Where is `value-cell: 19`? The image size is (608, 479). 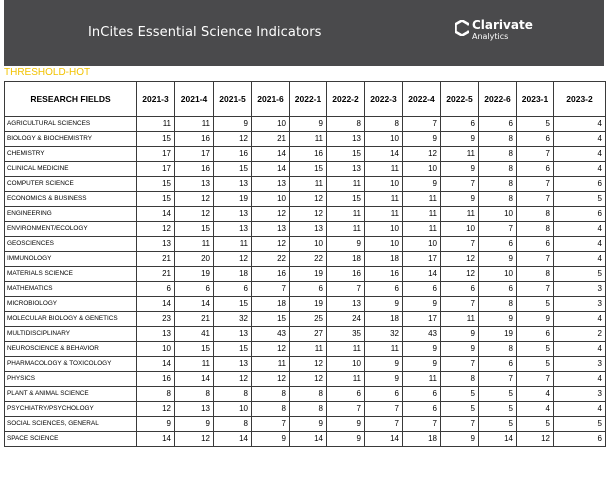 value-cell: 19 is located at coordinates (194, 274).